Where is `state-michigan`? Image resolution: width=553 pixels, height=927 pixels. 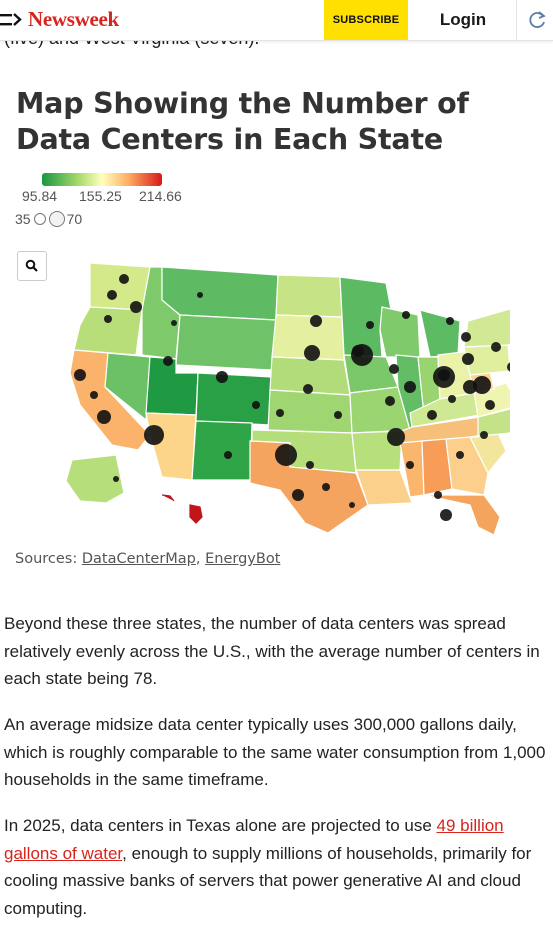
state-michigan is located at coordinates (440, 333).